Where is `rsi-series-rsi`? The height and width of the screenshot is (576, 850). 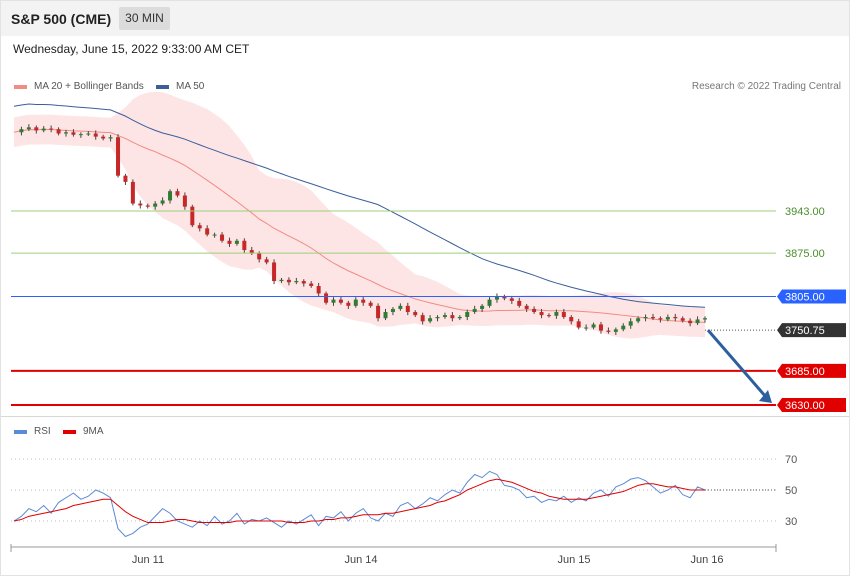 rsi-series-rsi is located at coordinates (359, 504).